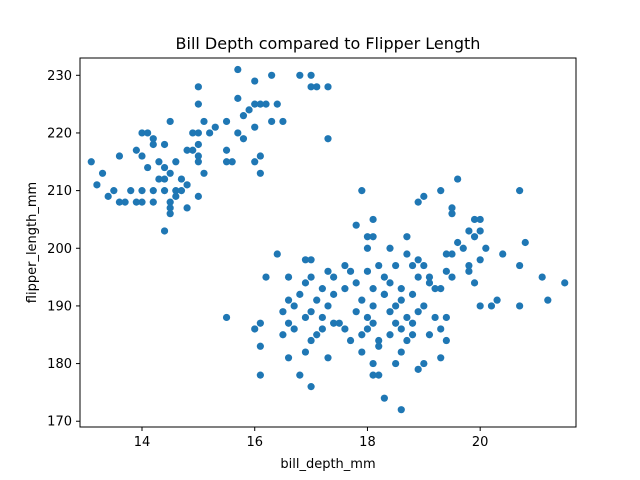  I want to click on x-axis: 14 16 18 20, so click(311, 438).